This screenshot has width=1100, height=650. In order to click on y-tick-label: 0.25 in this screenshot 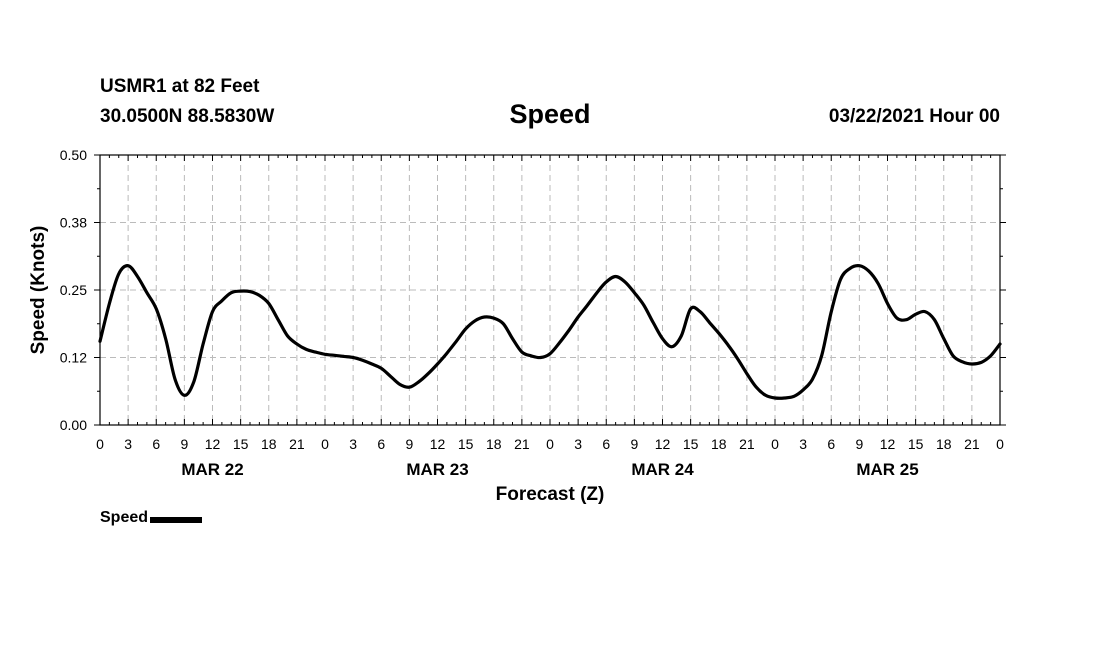, I will do `click(73, 290)`.